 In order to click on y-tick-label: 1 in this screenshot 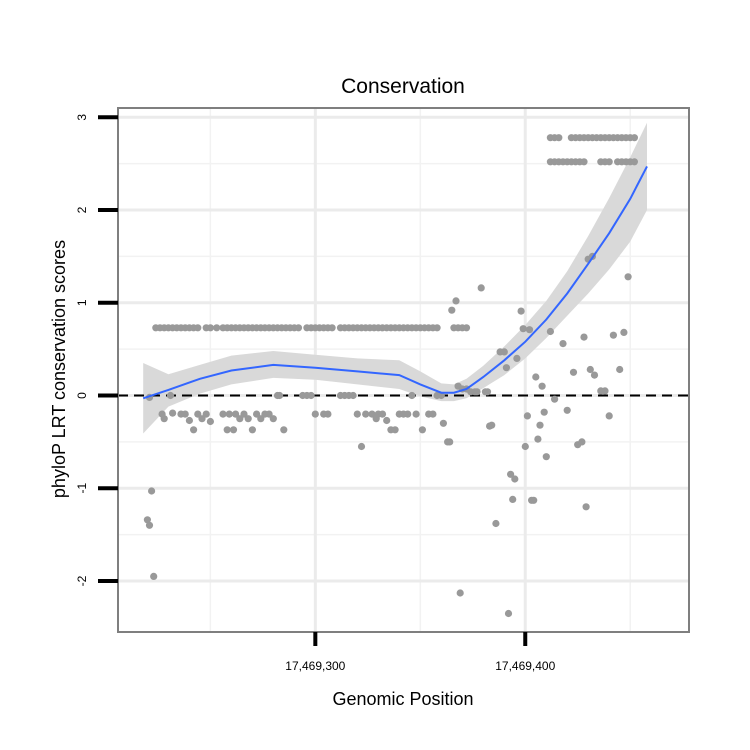, I will do `click(82, 302)`.